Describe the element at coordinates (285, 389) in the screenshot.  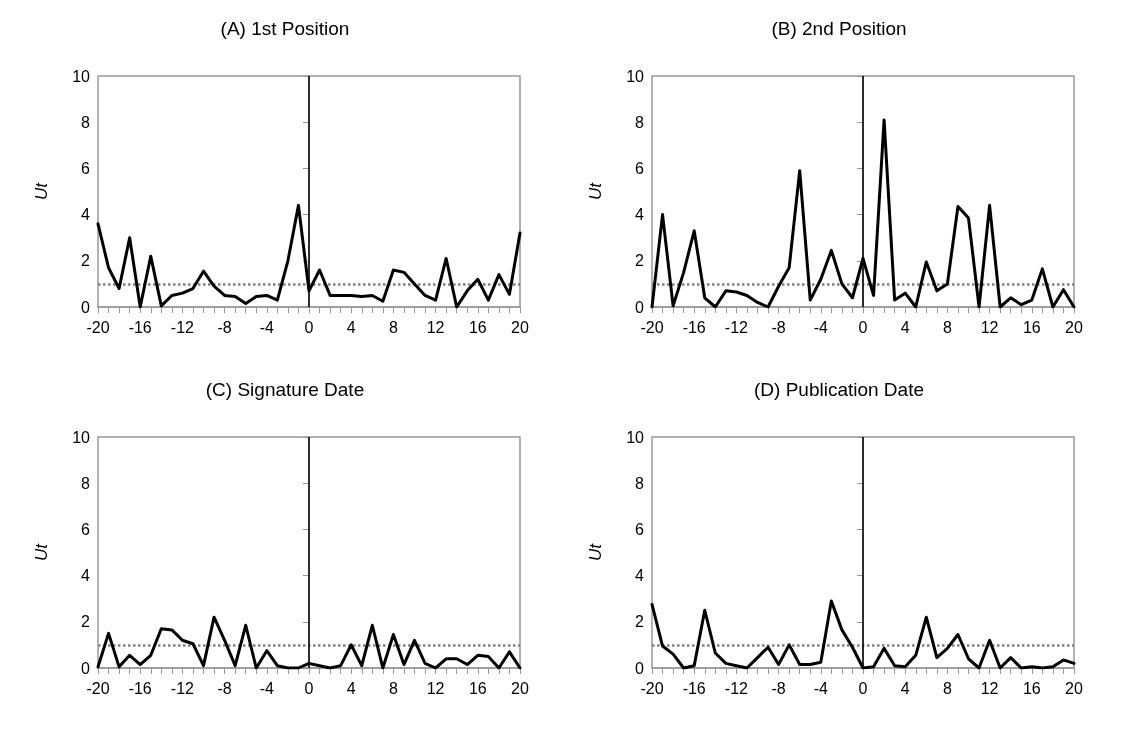
I see `chart-title: (C) Signature Date` at that location.